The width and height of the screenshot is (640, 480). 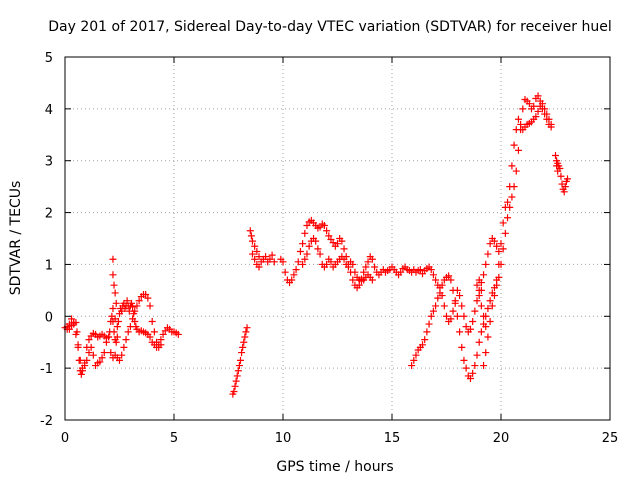 What do you see at coordinates (49, 110) in the screenshot?
I see `y-tick-label: 4` at bounding box center [49, 110].